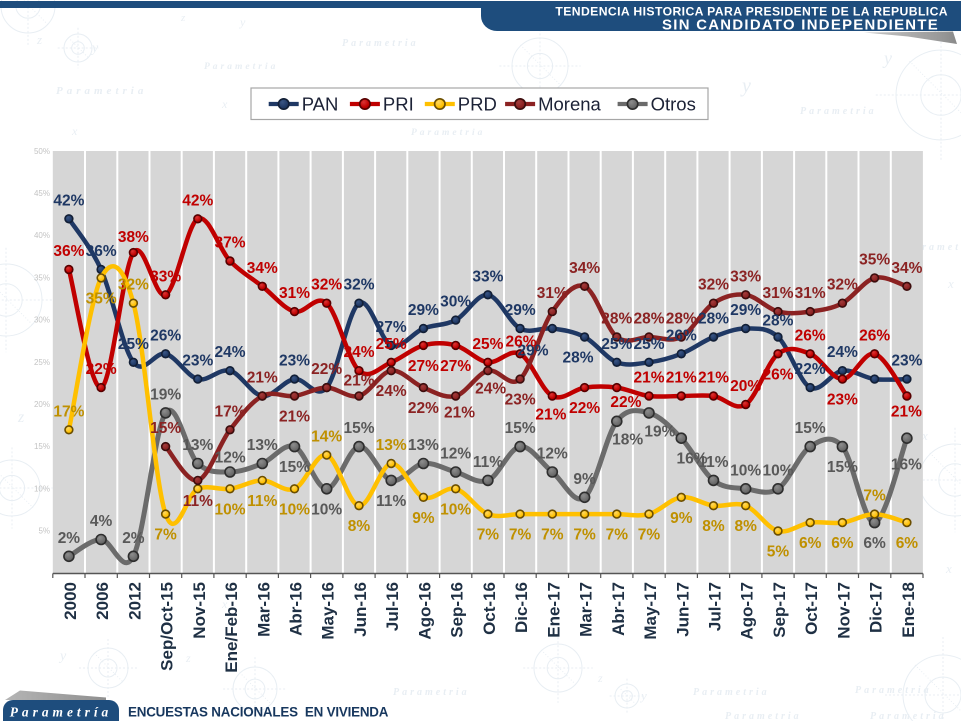 This screenshot has width=961, height=721. Describe the element at coordinates (778, 552) in the screenshot. I see `svg-text: 5%` at that location.